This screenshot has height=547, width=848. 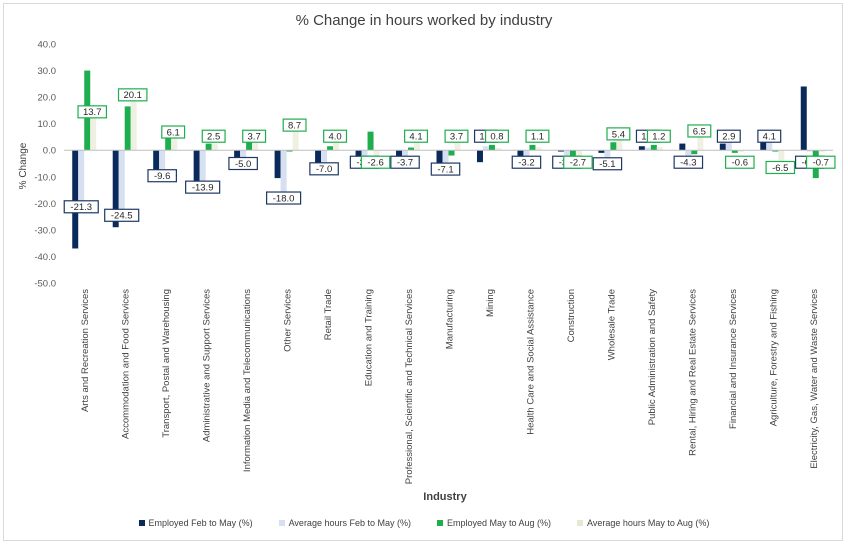 I want to click on data-label-text: 5.4, so click(x=618, y=134).